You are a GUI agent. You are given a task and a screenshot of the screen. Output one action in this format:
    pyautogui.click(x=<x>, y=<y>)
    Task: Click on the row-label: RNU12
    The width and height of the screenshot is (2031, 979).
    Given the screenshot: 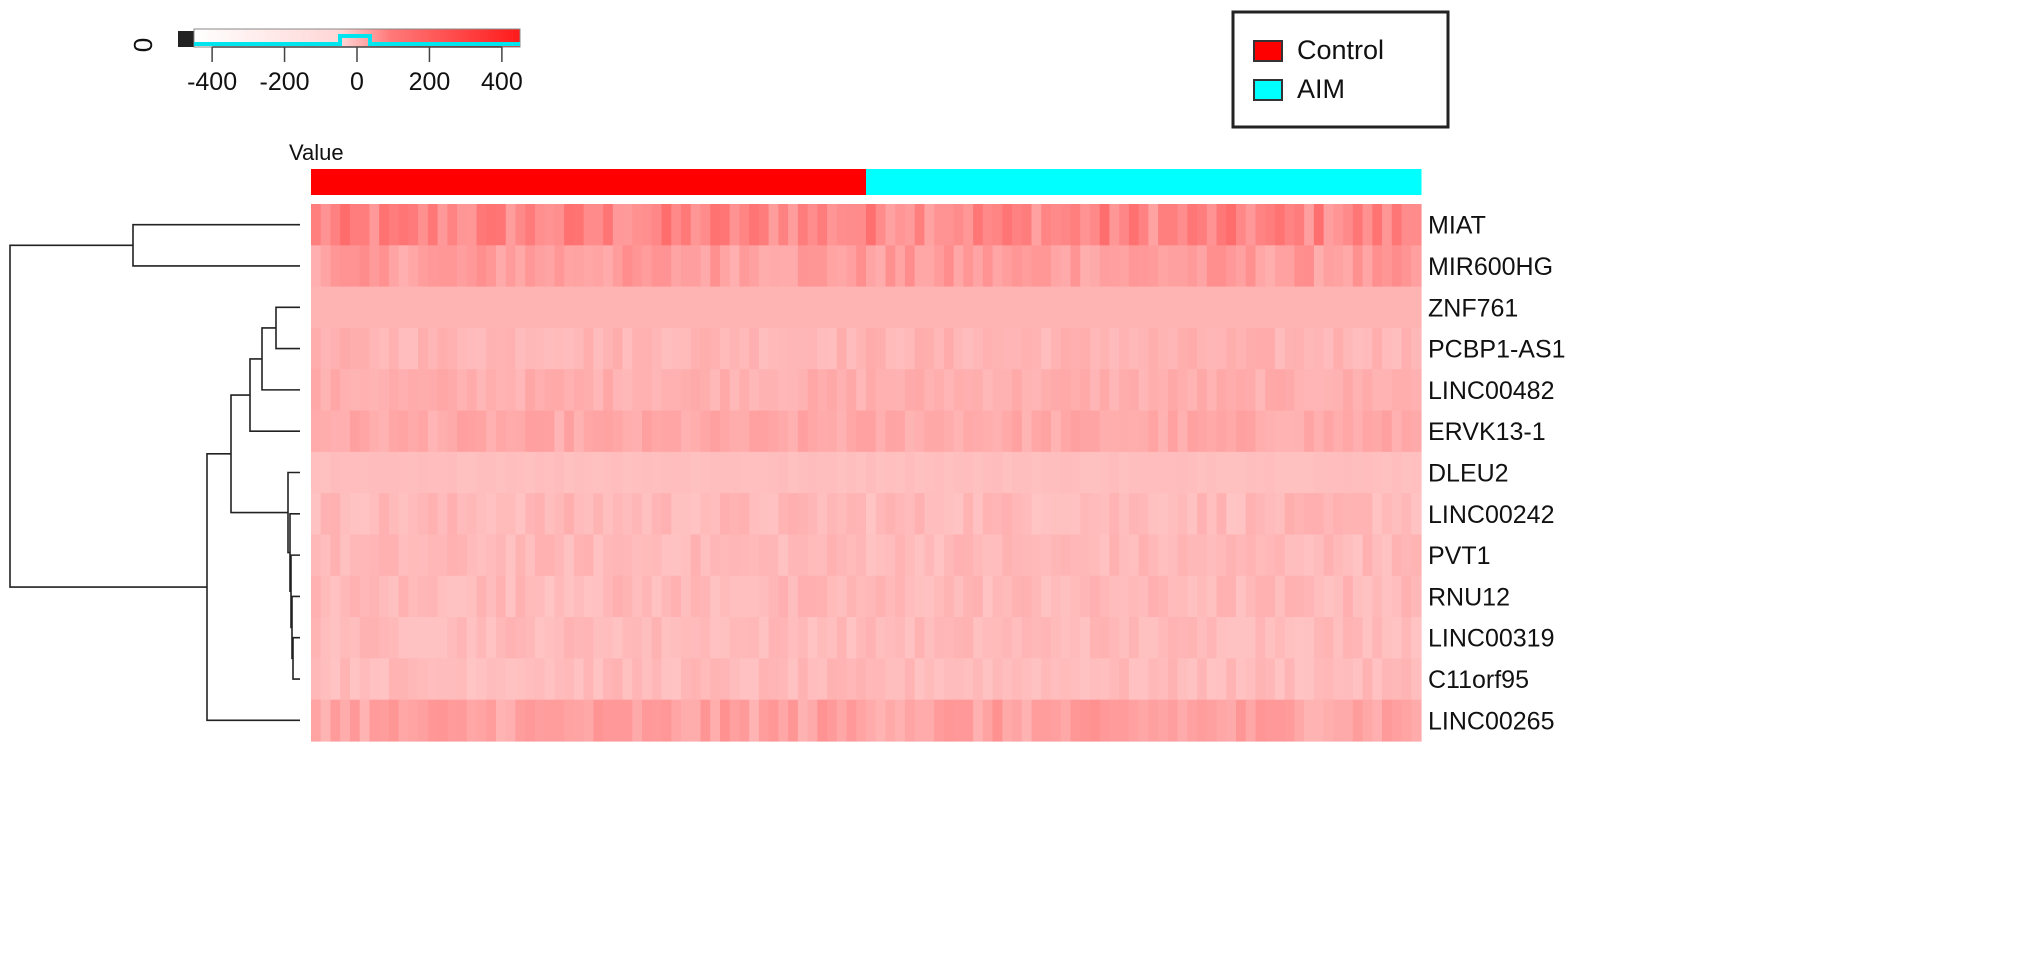 What is the action you would take?
    pyautogui.click(x=1469, y=597)
    